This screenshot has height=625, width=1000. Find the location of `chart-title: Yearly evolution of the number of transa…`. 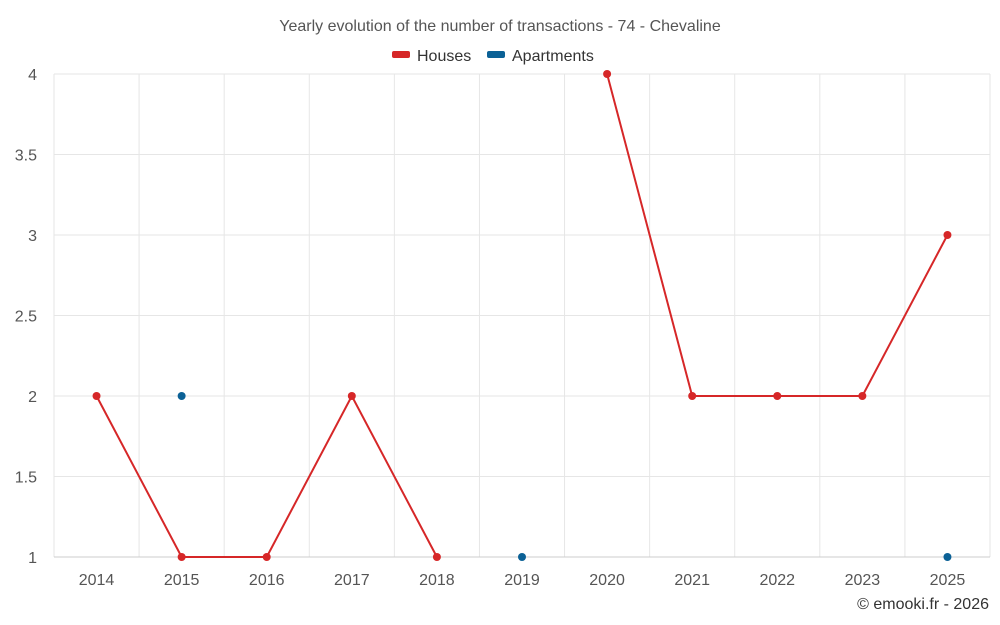

chart-title: Yearly evolution of the number of transa… is located at coordinates (500, 26).